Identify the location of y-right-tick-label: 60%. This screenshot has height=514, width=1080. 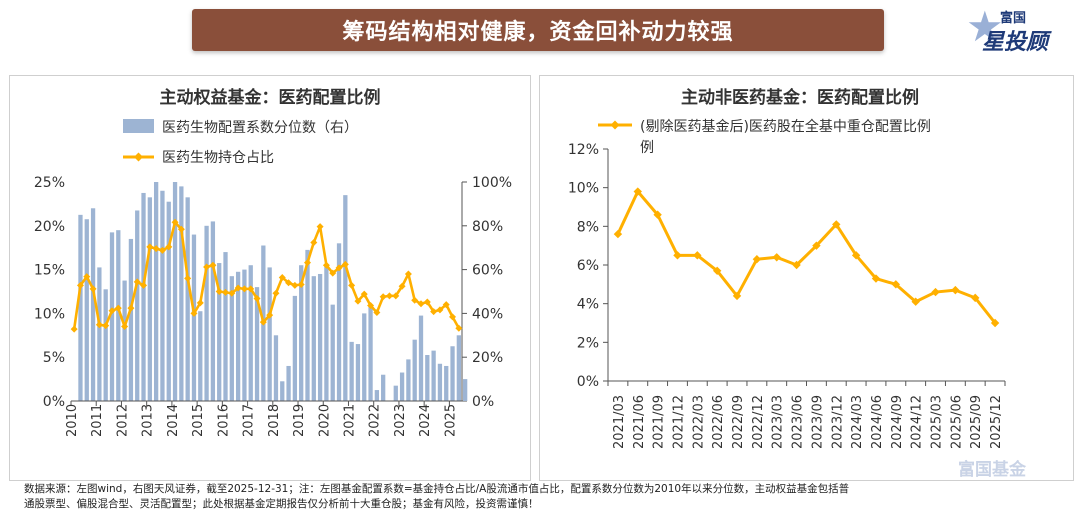
(487, 271).